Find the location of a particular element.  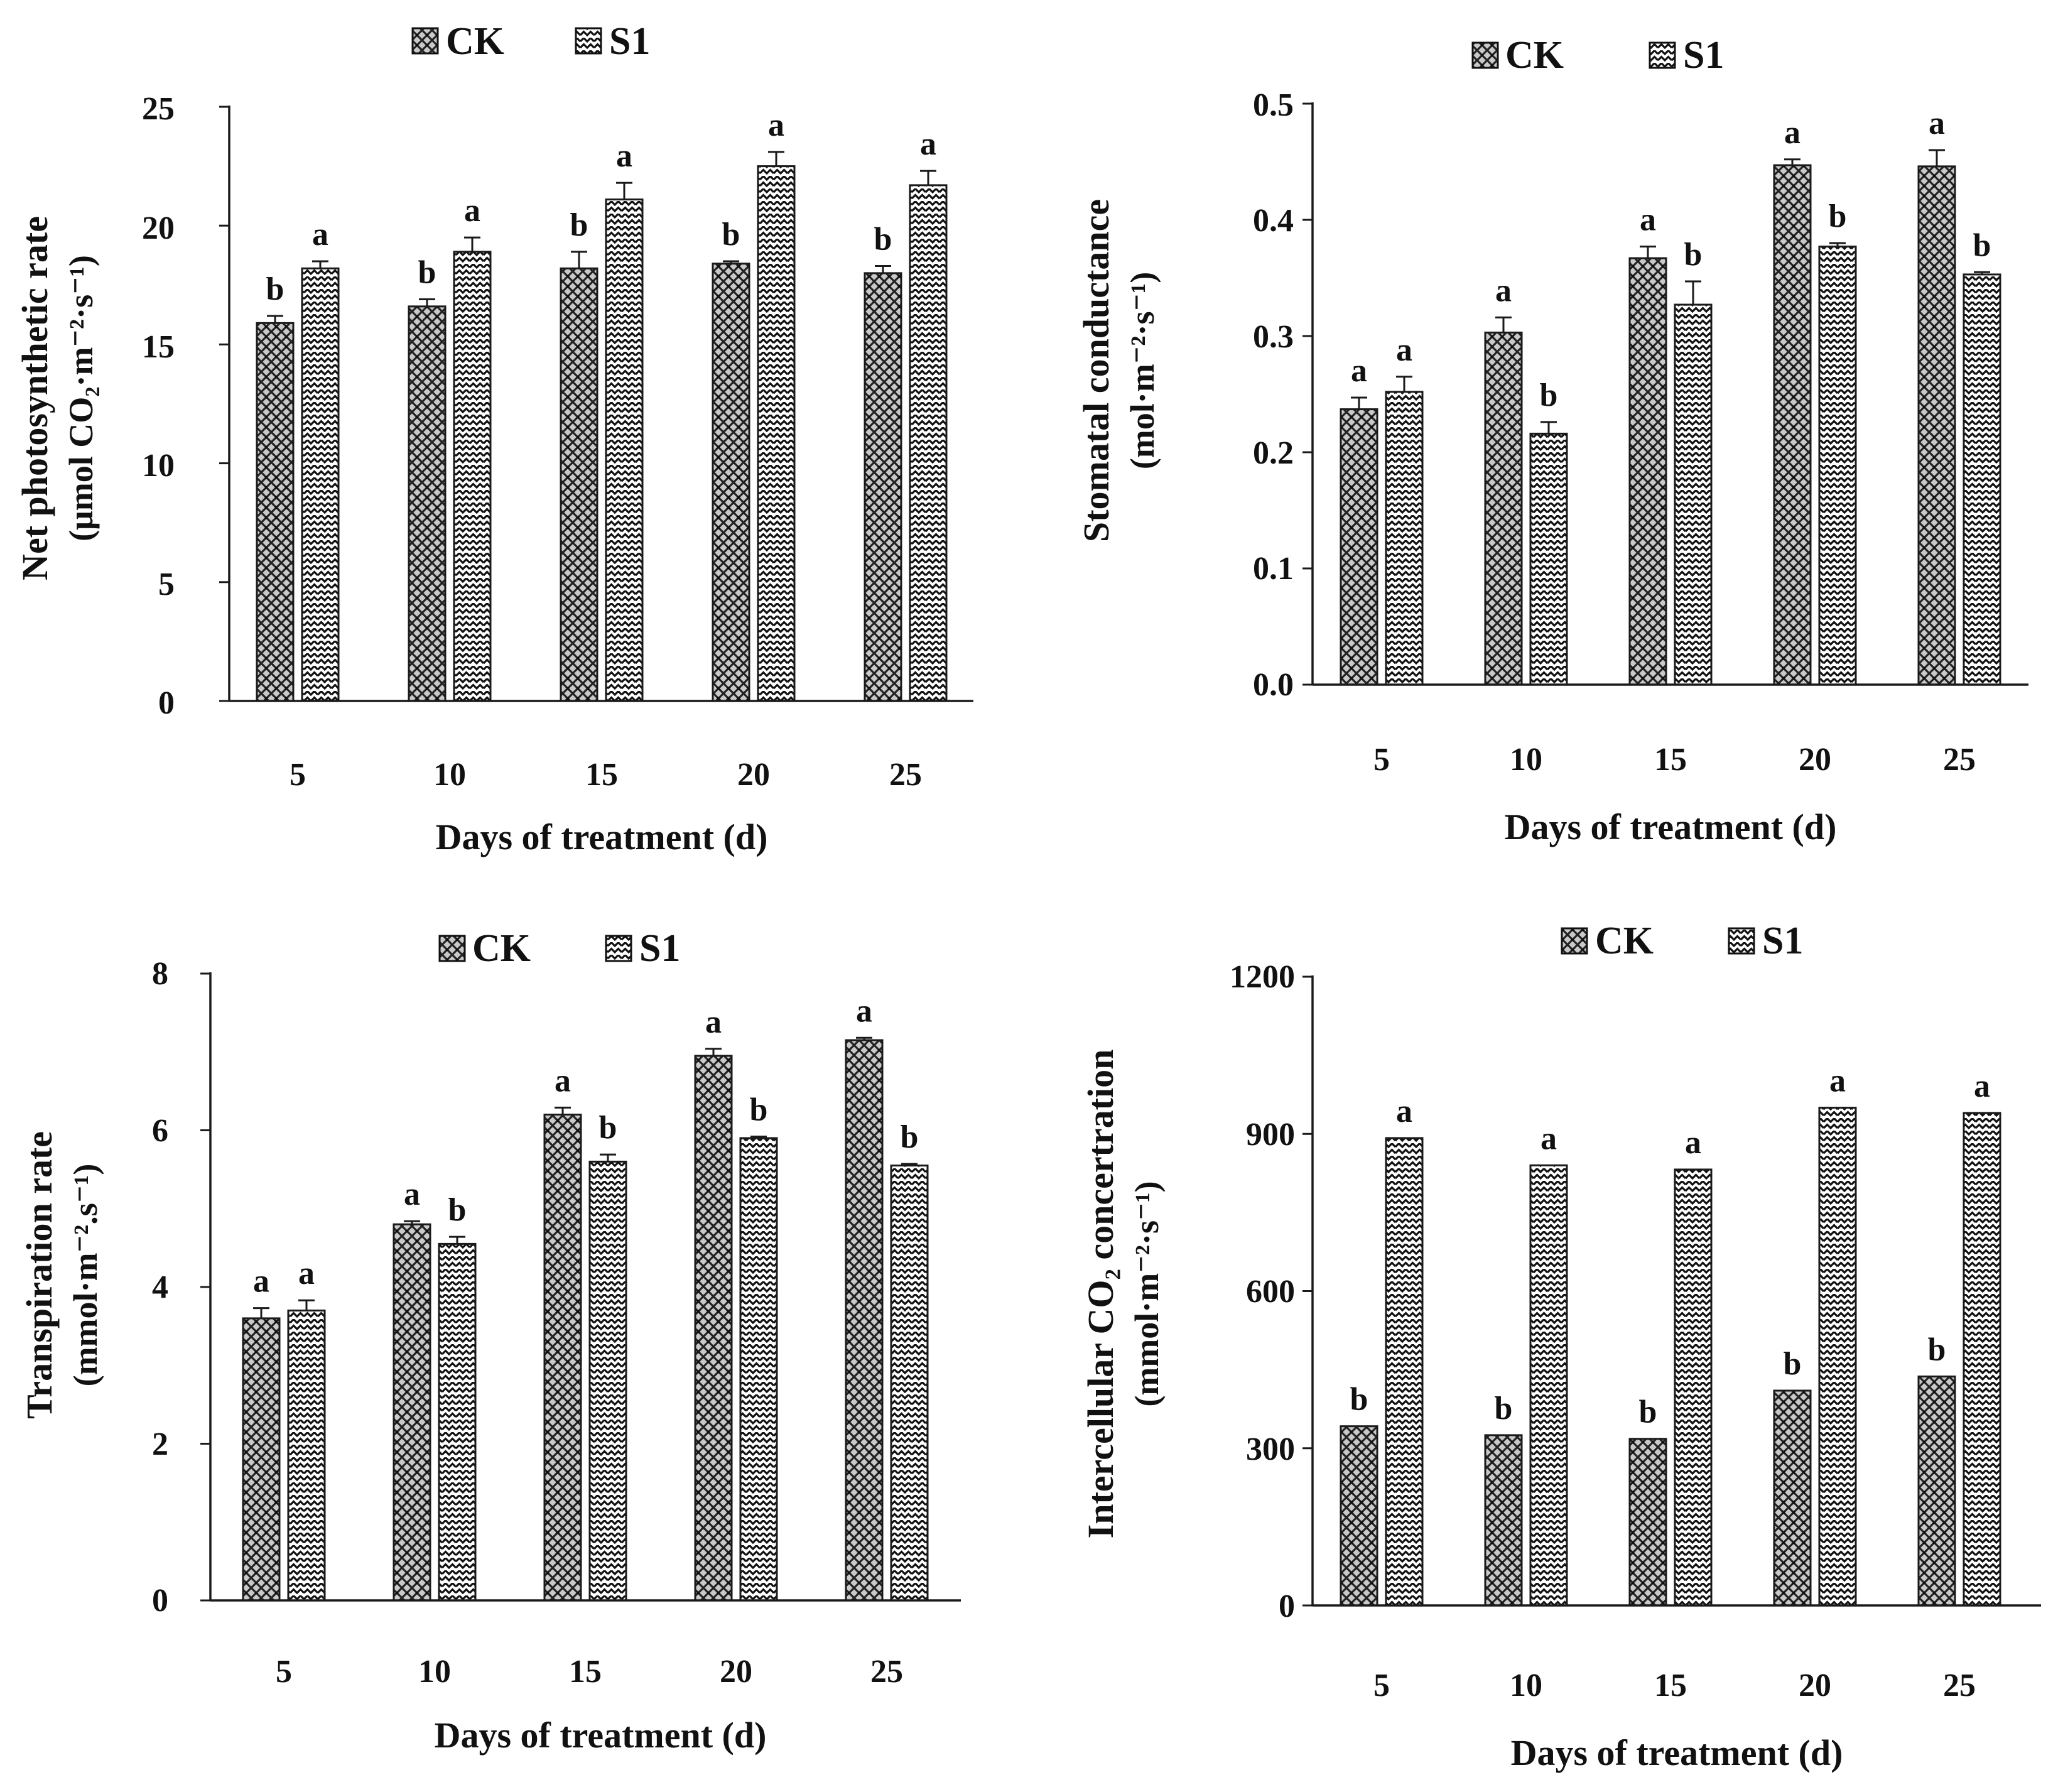

significance-label-ck-day-25: b is located at coordinates (1937, 1349).